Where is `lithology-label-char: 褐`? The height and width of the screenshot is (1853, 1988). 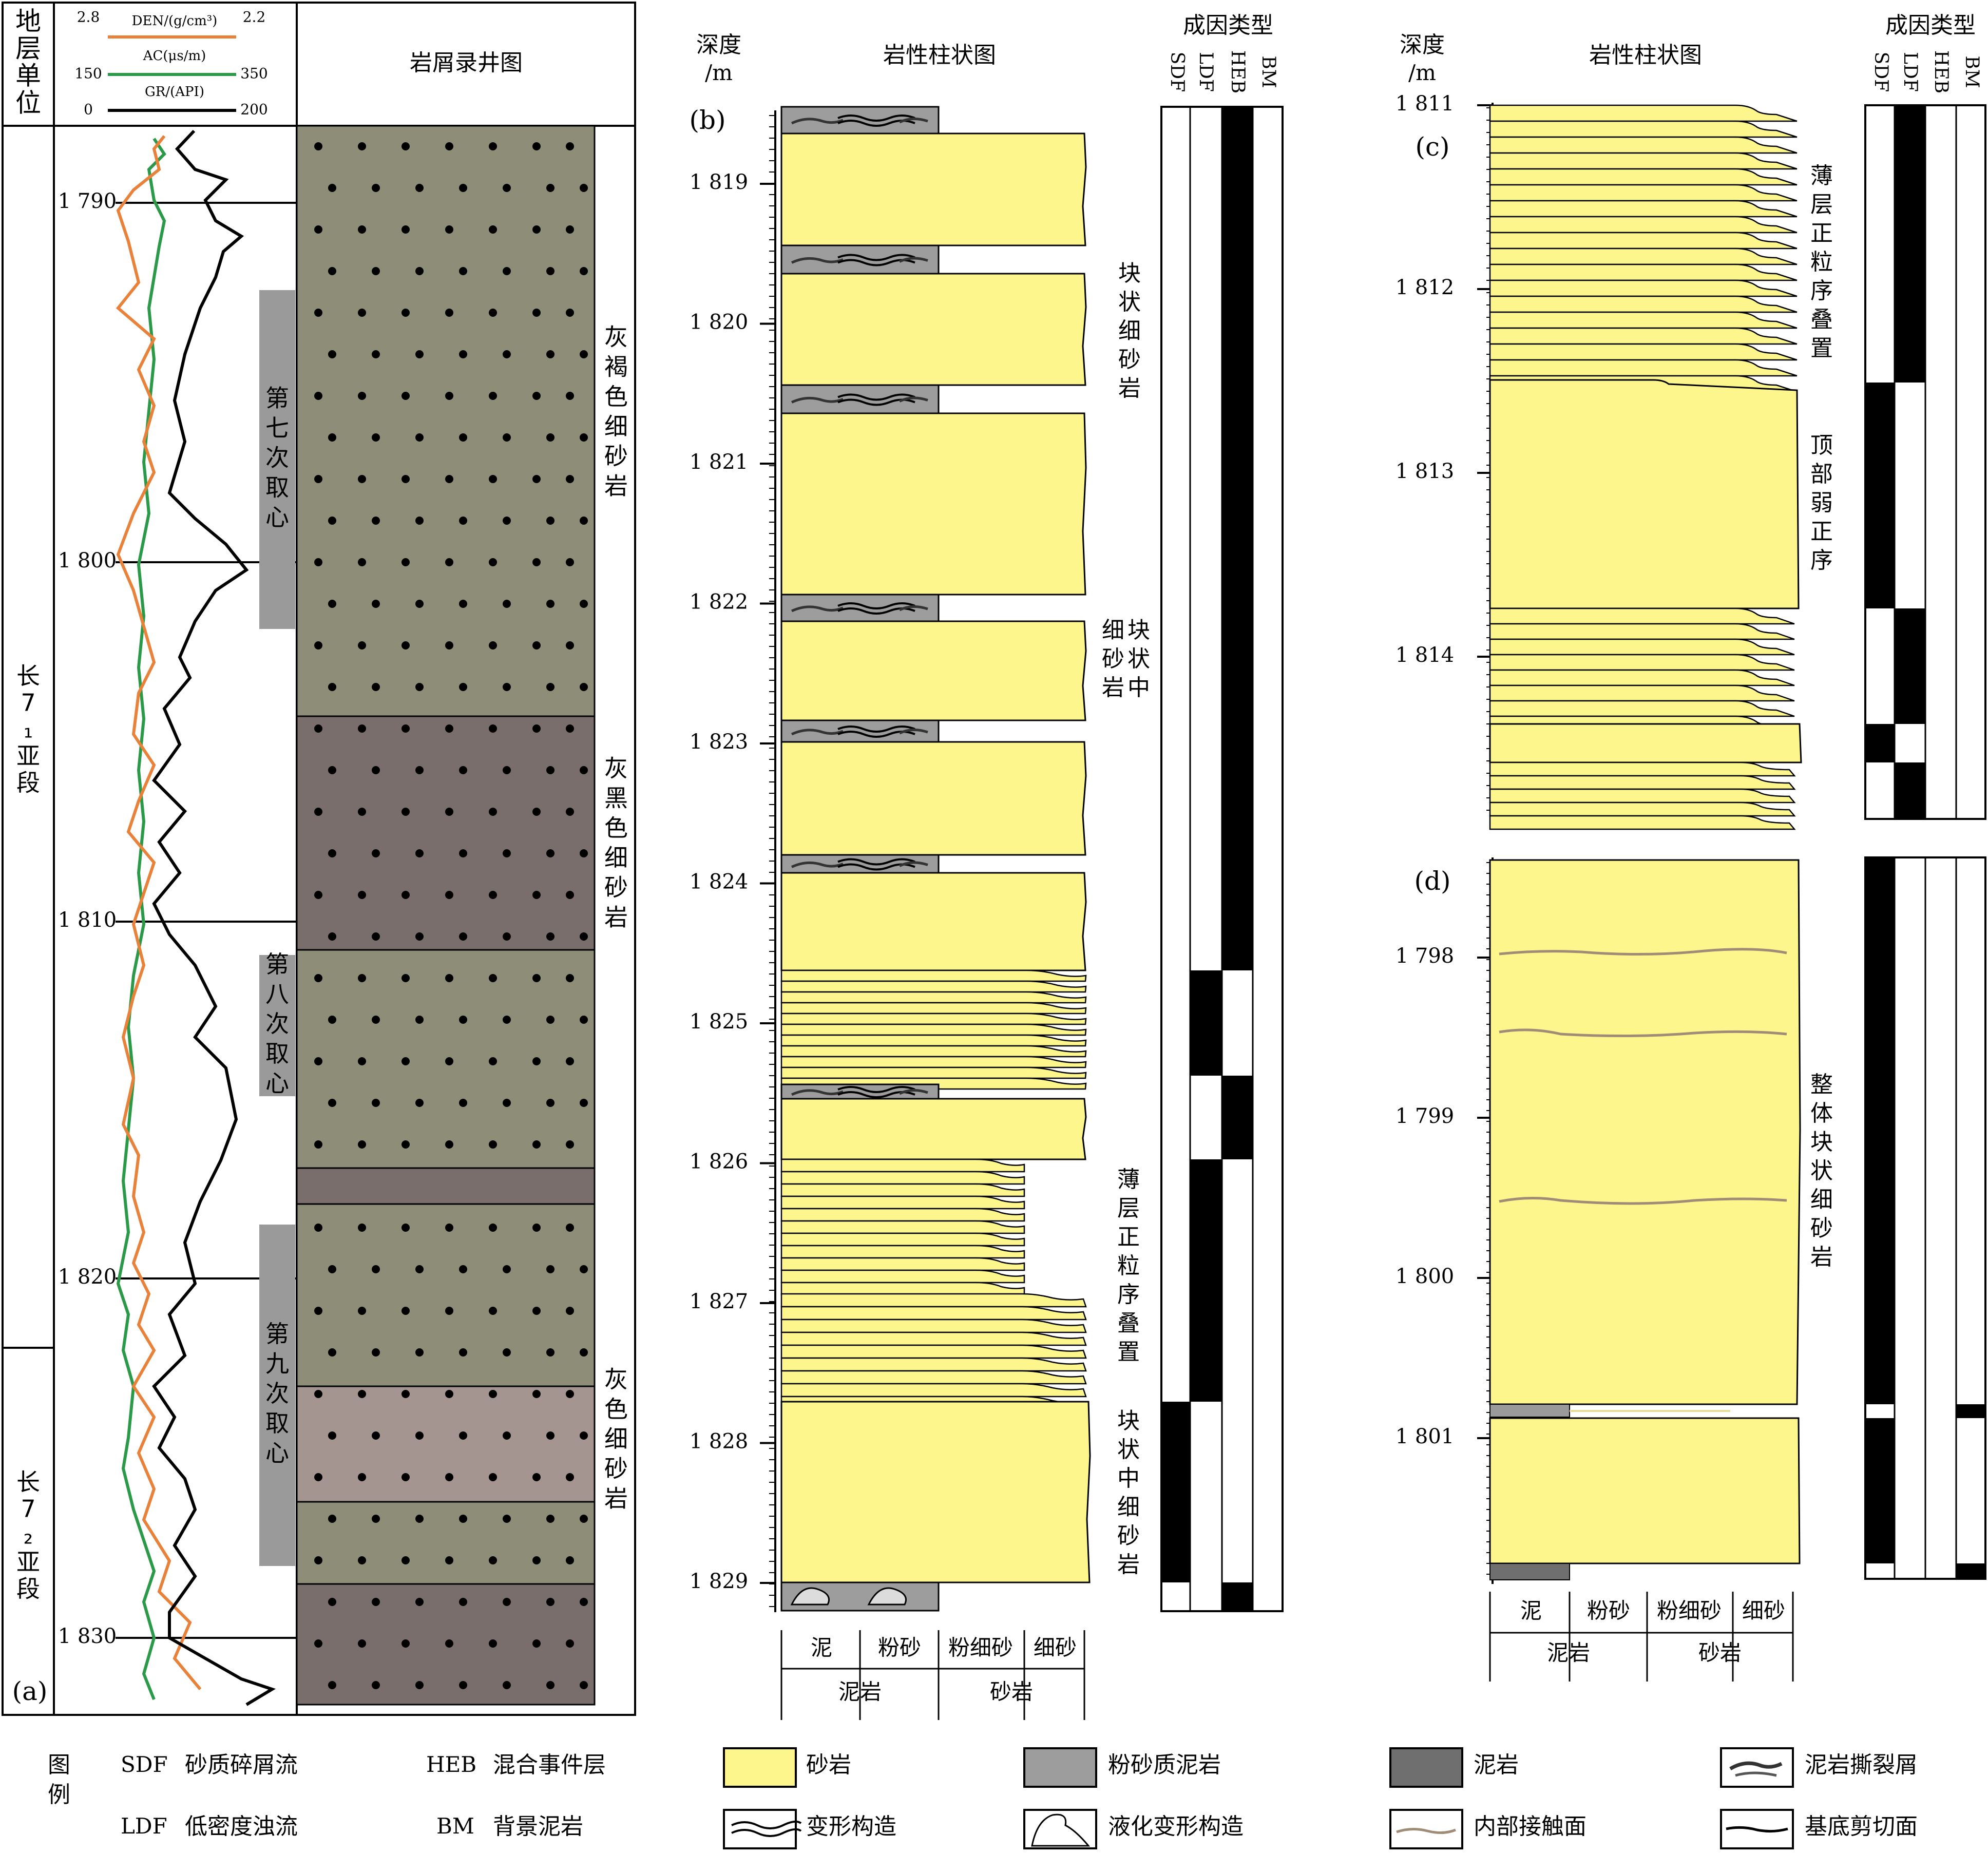
lithology-label-char: 褐 is located at coordinates (616, 367).